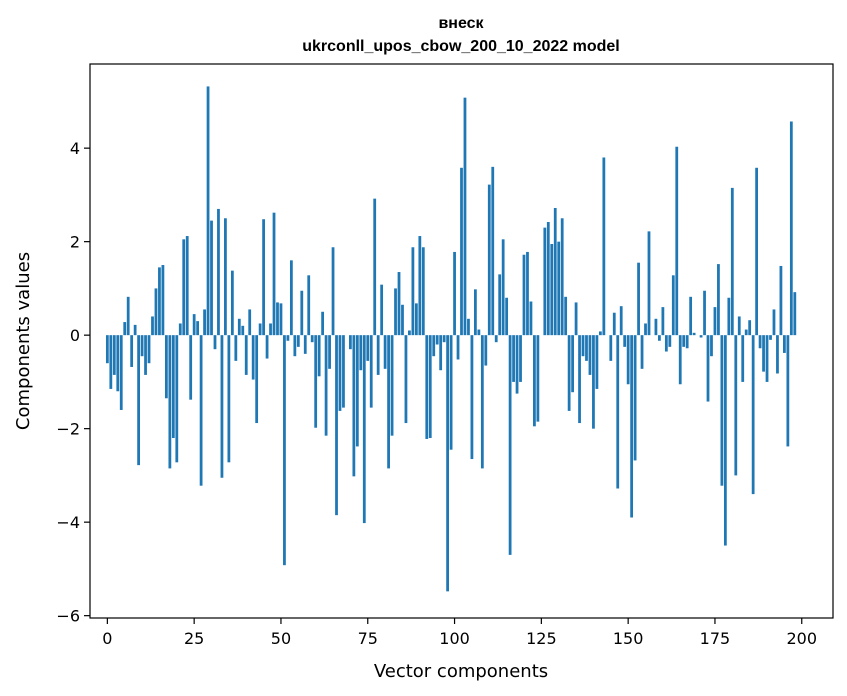 This screenshot has width=847, height=696. I want to click on x-tick-label-200: 200, so click(801, 638).